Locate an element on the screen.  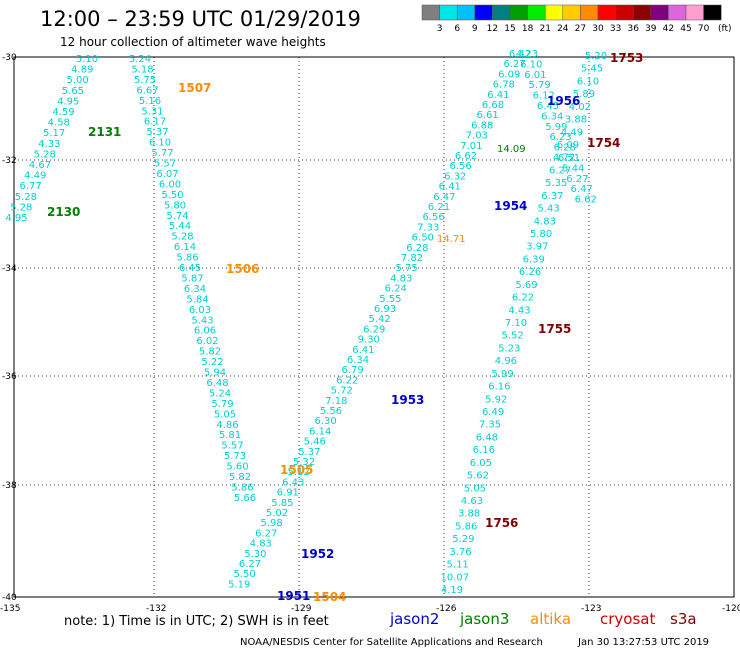
wave-height-value: 6.91 is located at coordinates (288, 493).